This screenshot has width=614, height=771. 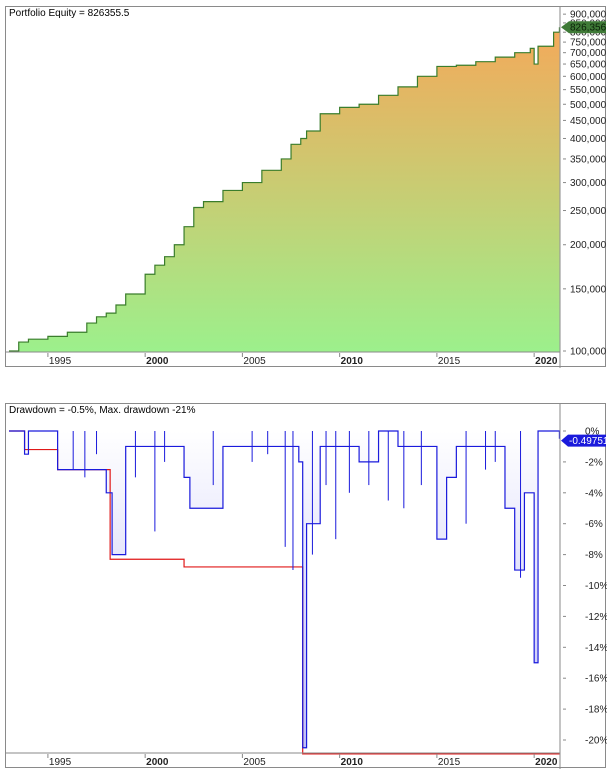 I want to click on y-tick-label: 500,000, so click(x=588, y=105).